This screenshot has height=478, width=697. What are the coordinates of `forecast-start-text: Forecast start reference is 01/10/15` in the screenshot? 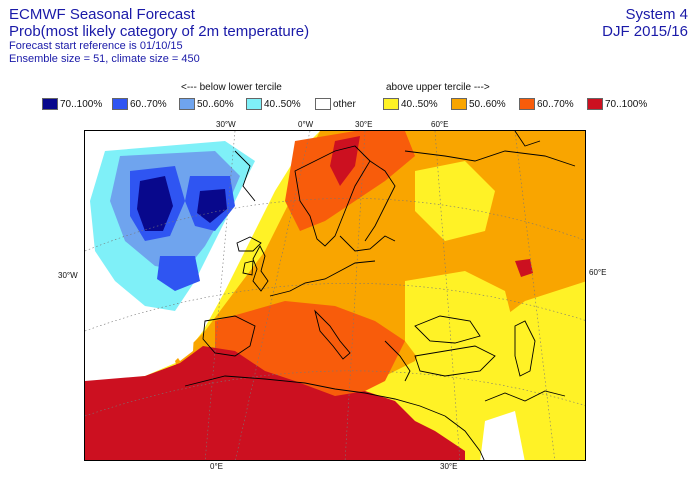 It's located at (96, 46).